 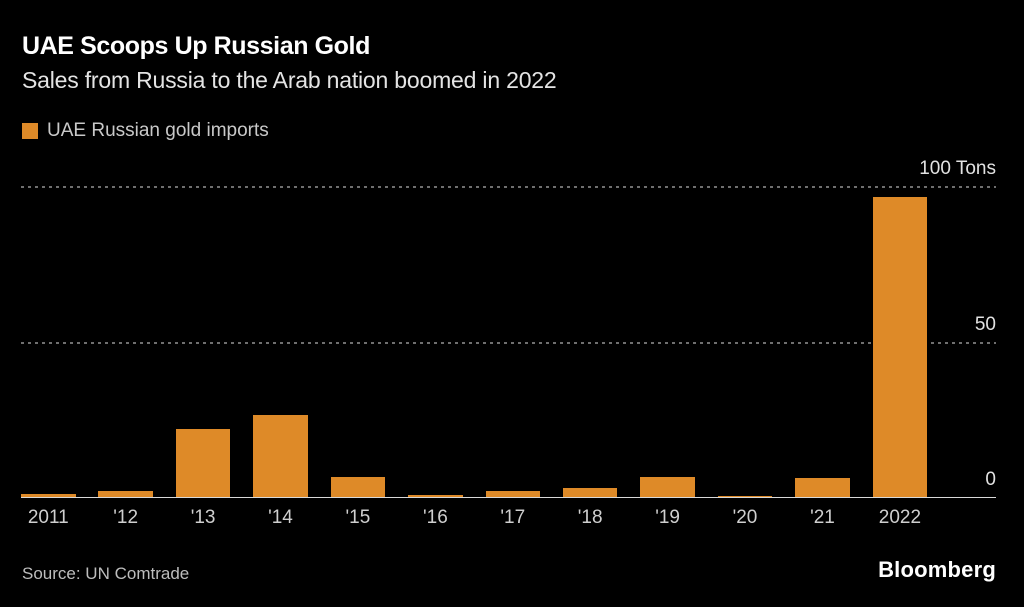 I want to click on bloomberg-logo: Bloomberg, so click(x=937, y=569).